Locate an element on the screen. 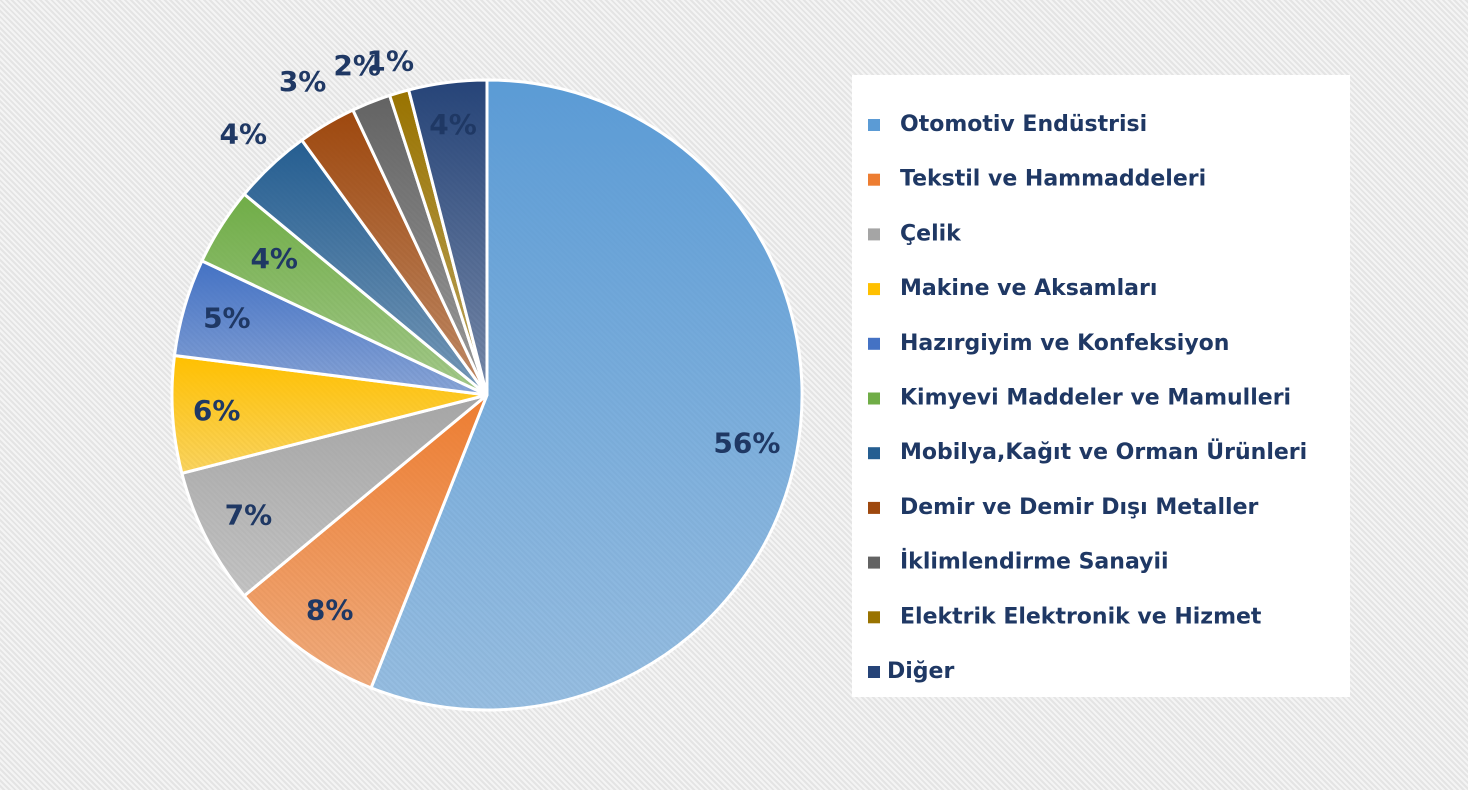  legend-label: Çelik is located at coordinates (931, 233).